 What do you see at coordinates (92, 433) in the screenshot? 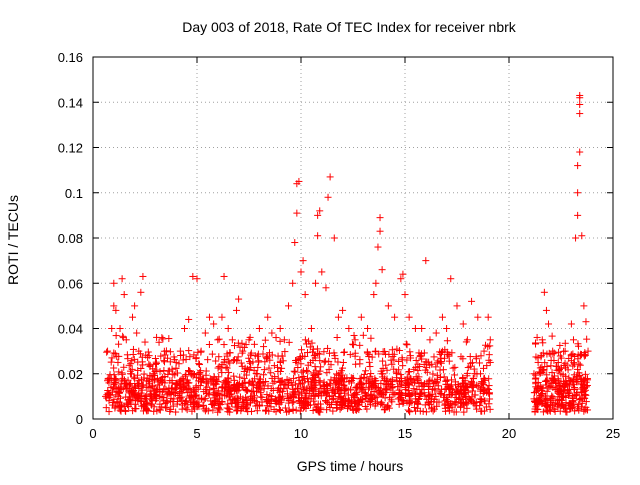
I see `x-tick-label: 0` at bounding box center [92, 433].